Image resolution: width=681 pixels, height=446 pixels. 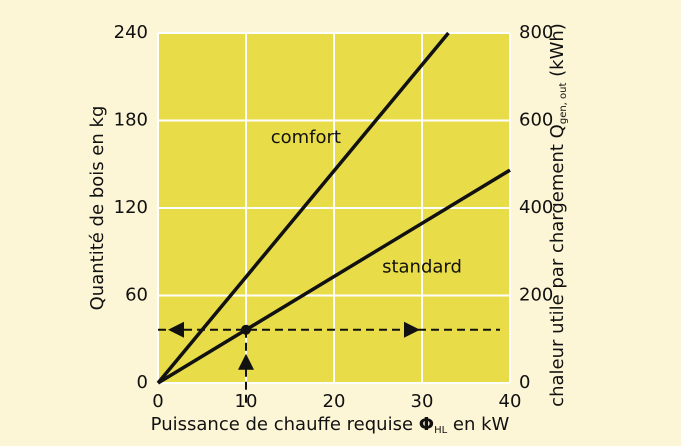 I want to click on x-tick-label: 0, so click(x=157, y=401).